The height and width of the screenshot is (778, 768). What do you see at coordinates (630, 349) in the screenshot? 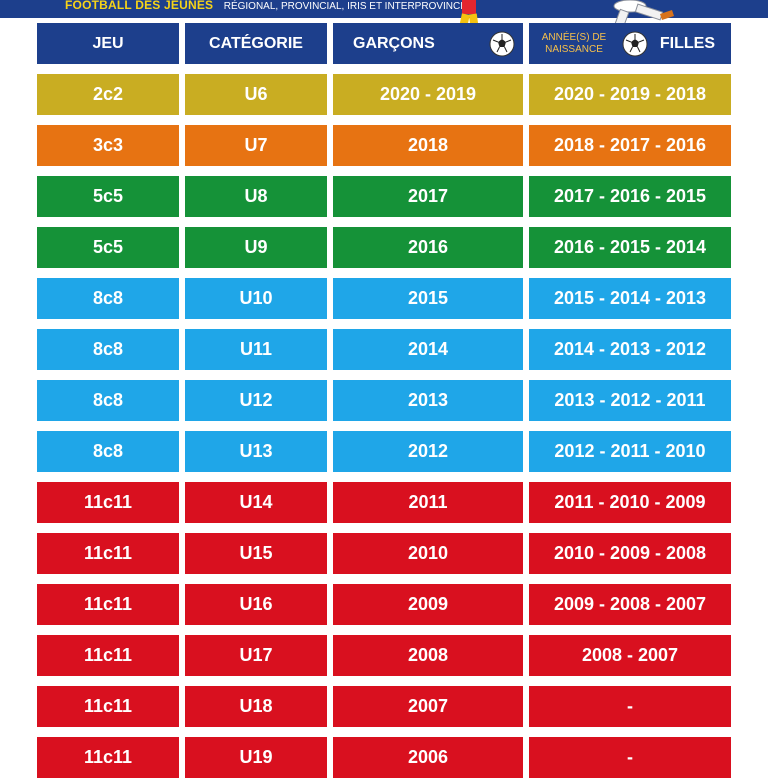
I see `cell-filles: 2014 - 2013 - 2012` at bounding box center [630, 349].